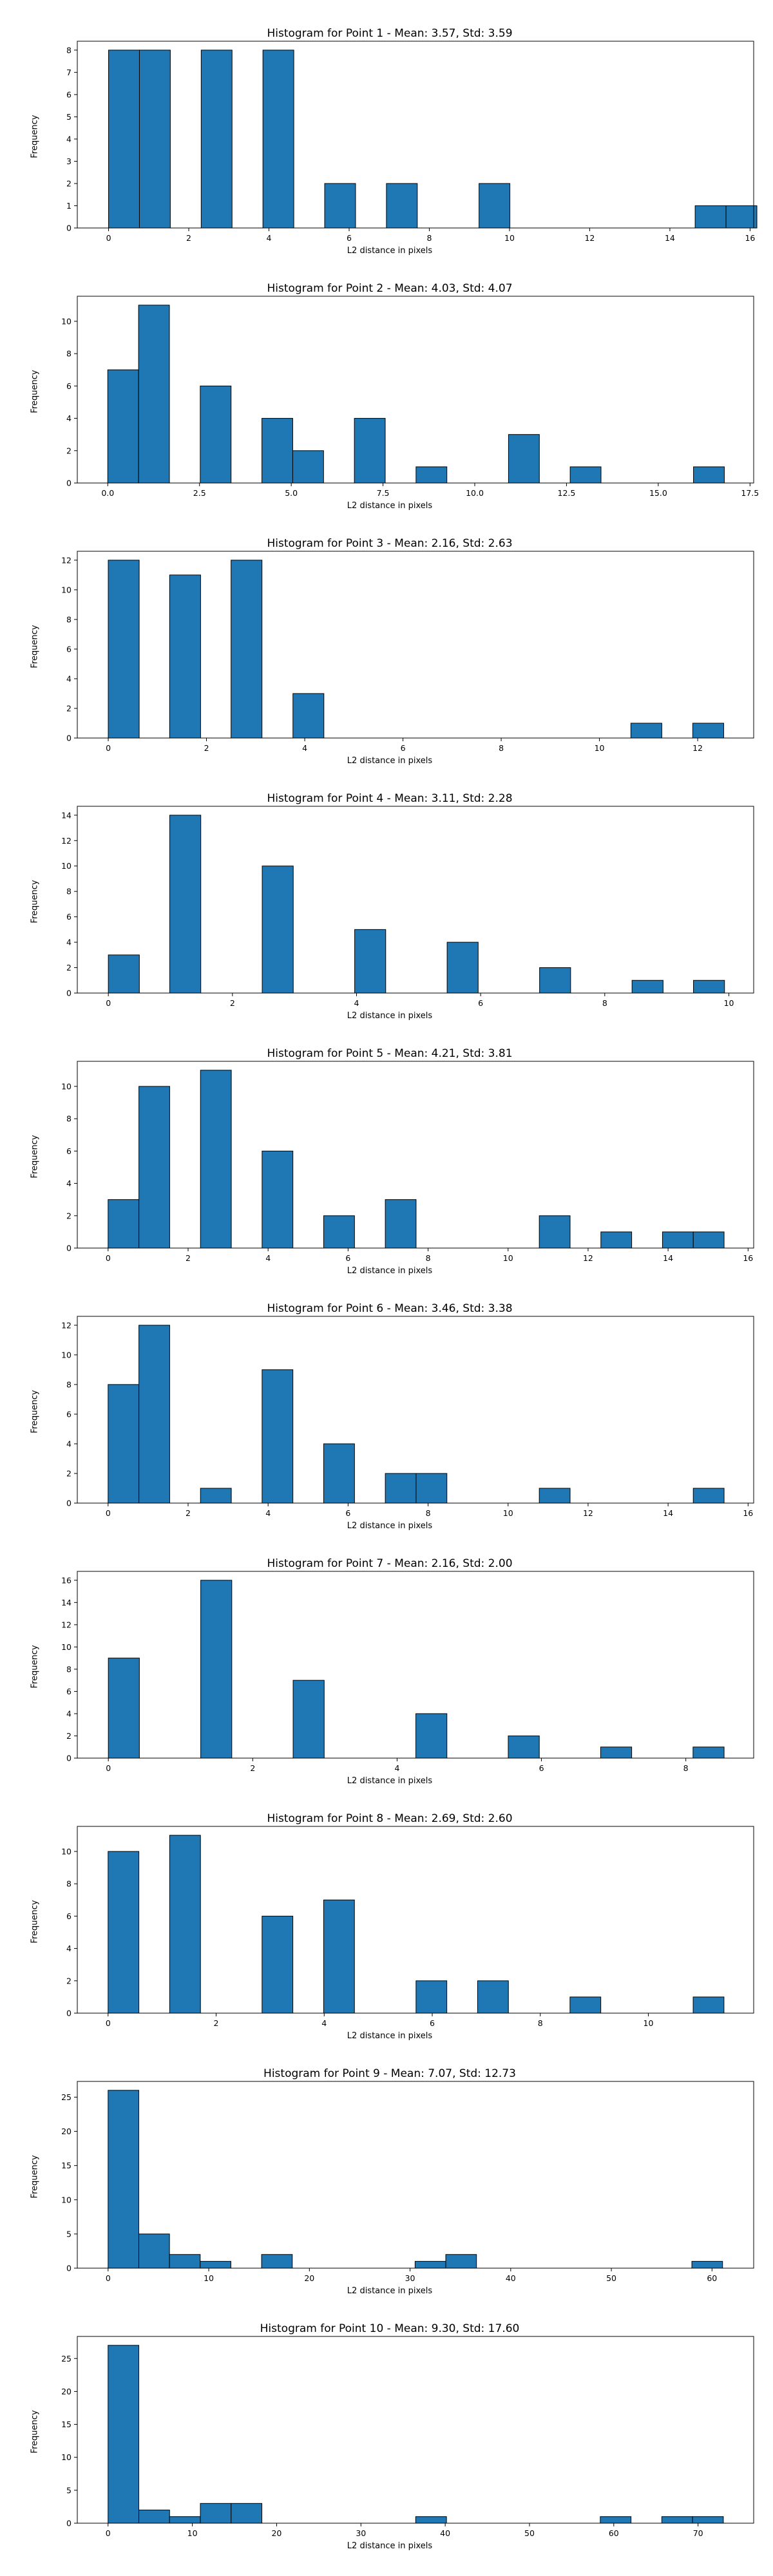 The height and width of the screenshot is (2576, 773). What do you see at coordinates (269, 238) in the screenshot?
I see `x-tick-label: 4` at bounding box center [269, 238].